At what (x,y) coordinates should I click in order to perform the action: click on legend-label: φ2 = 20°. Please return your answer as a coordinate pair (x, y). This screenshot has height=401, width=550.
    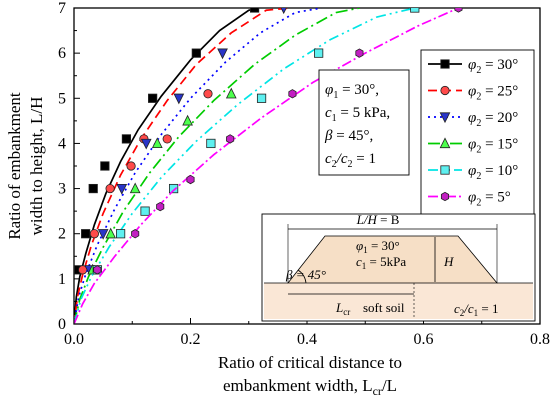
    Looking at the image, I should click on (493, 119).